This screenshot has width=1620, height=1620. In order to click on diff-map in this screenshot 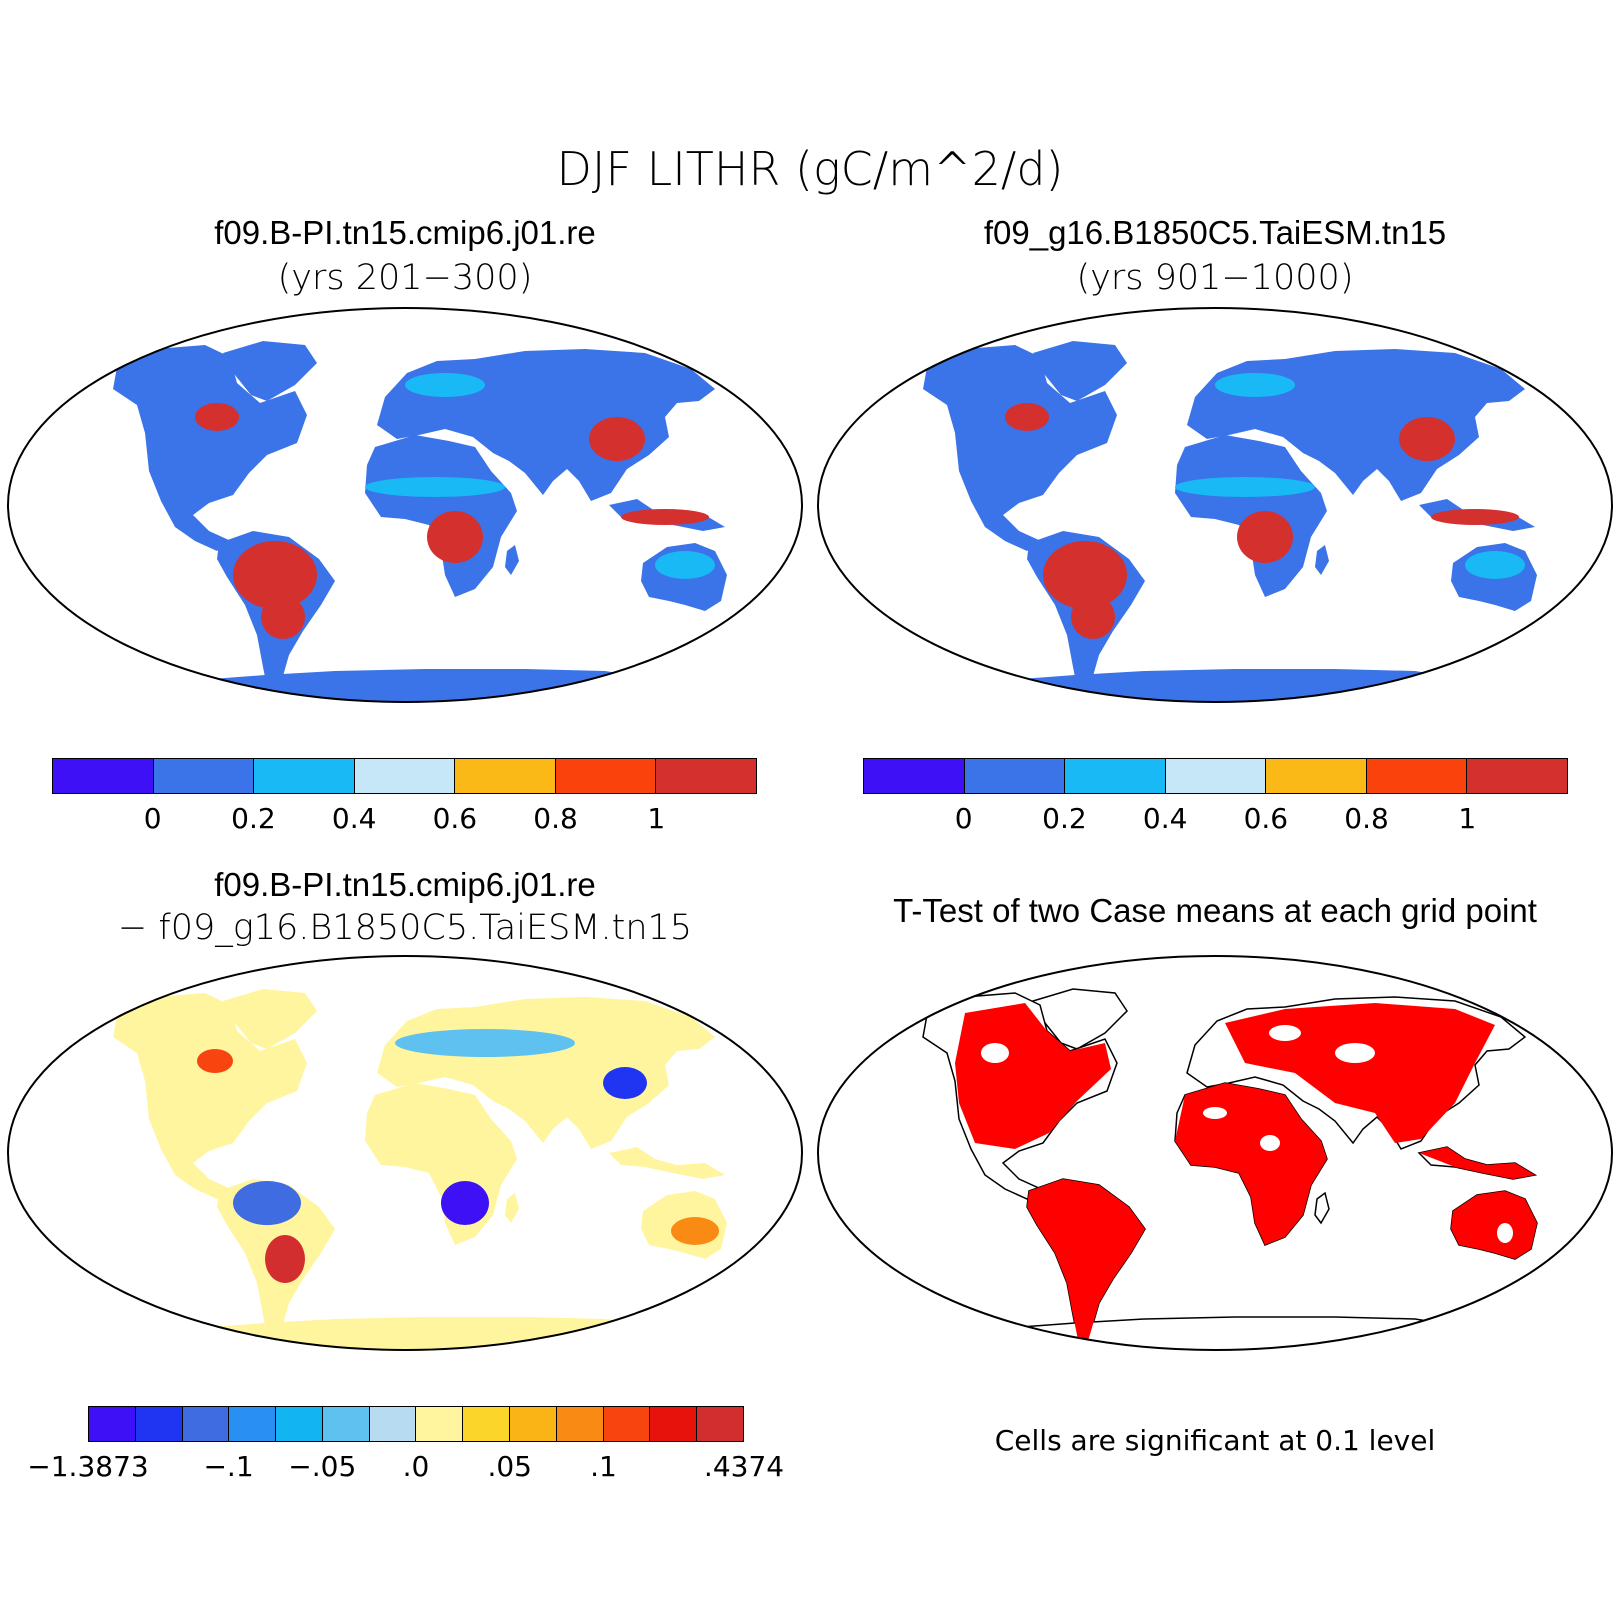, I will do `click(405, 1153)`.